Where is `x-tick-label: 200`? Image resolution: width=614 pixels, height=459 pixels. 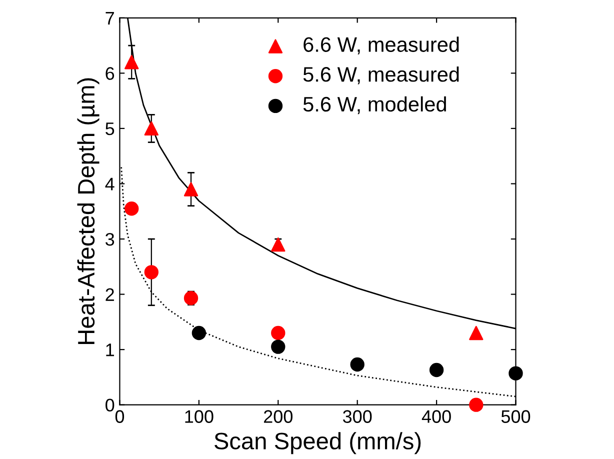
x-tick-label: 200 is located at coordinates (278, 416).